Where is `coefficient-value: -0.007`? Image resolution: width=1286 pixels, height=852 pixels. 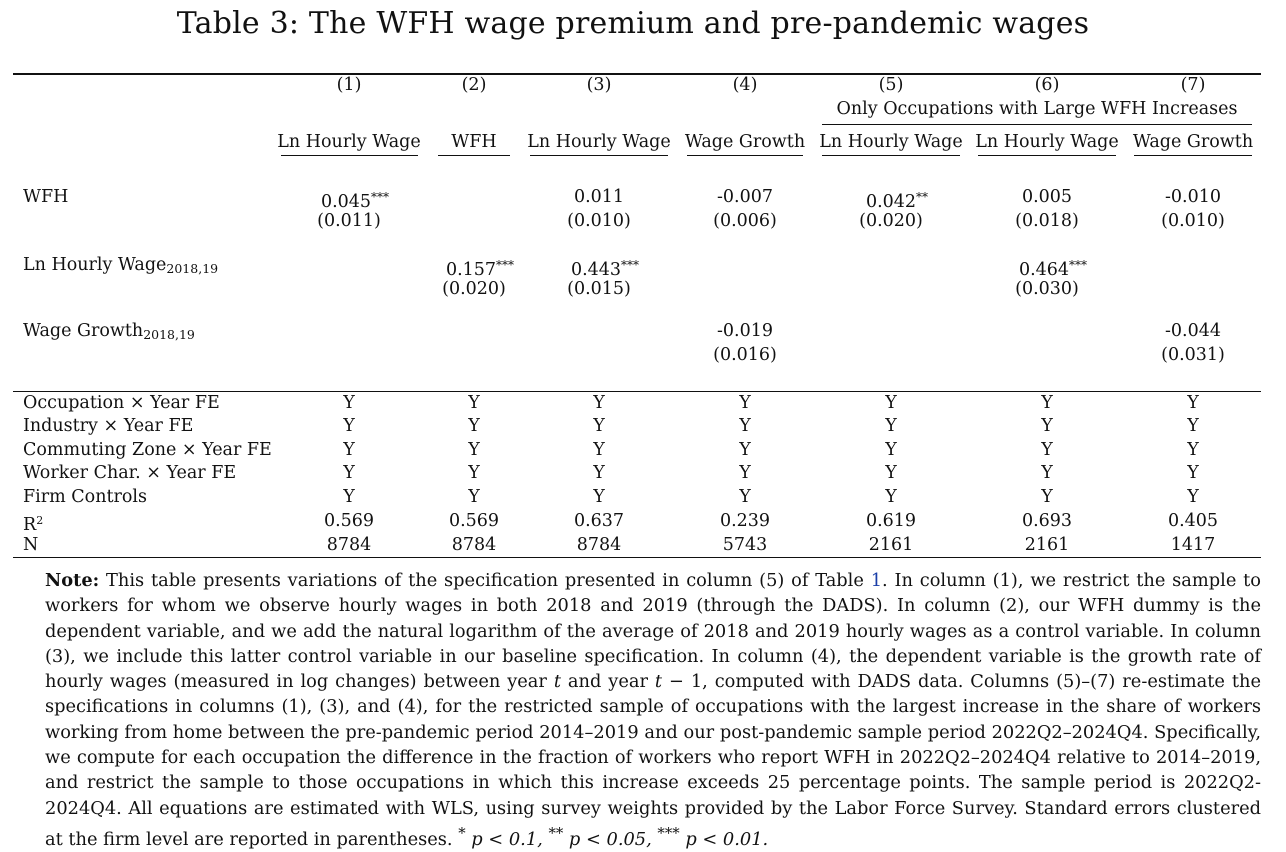 coefficient-value: -0.007 is located at coordinates (745, 197).